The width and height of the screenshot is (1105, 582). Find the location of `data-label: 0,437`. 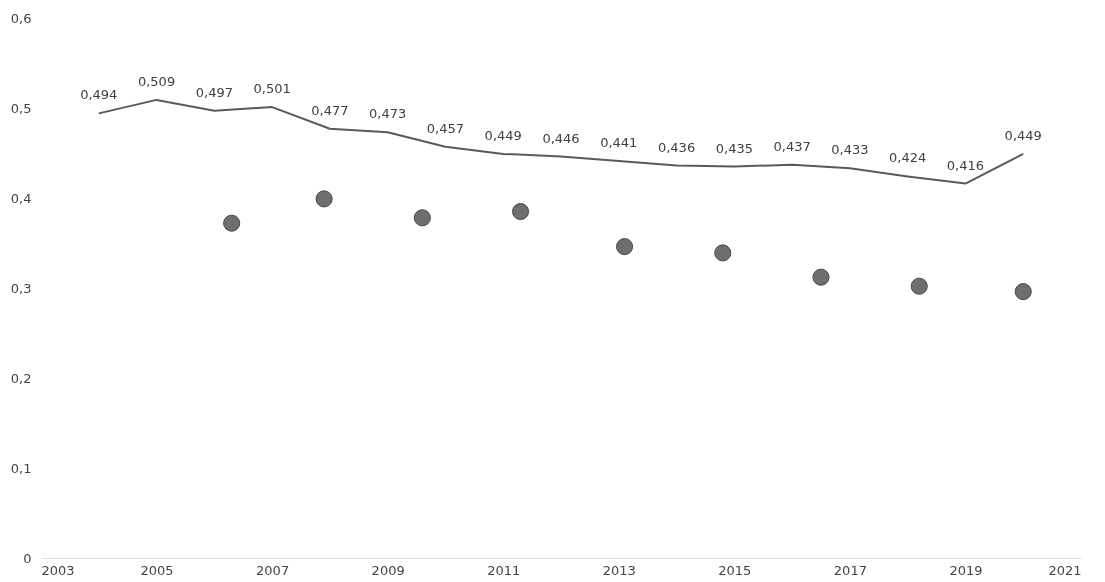

data-label: 0,437 is located at coordinates (792, 146).